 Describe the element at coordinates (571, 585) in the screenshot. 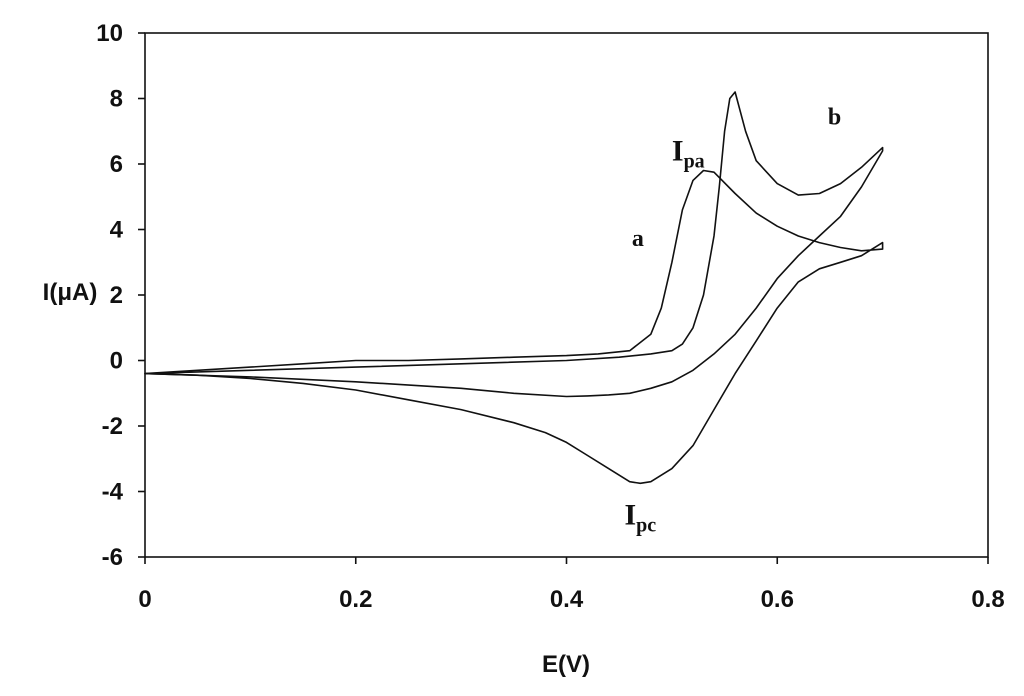

I see `x-axis-ticks: 0 0.2 0.4 0.6 0.8` at that location.